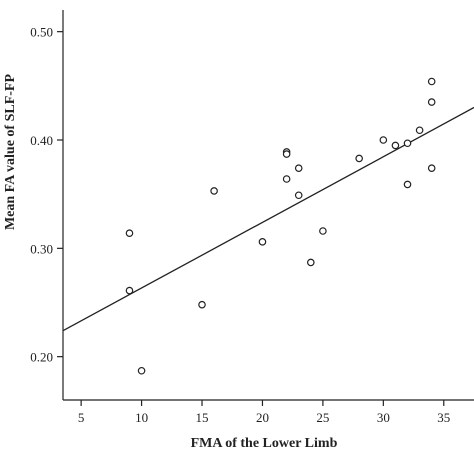 The height and width of the screenshot is (474, 474). Describe the element at coordinates (81, 417) in the screenshot. I see `x-tick-label: 5` at that location.